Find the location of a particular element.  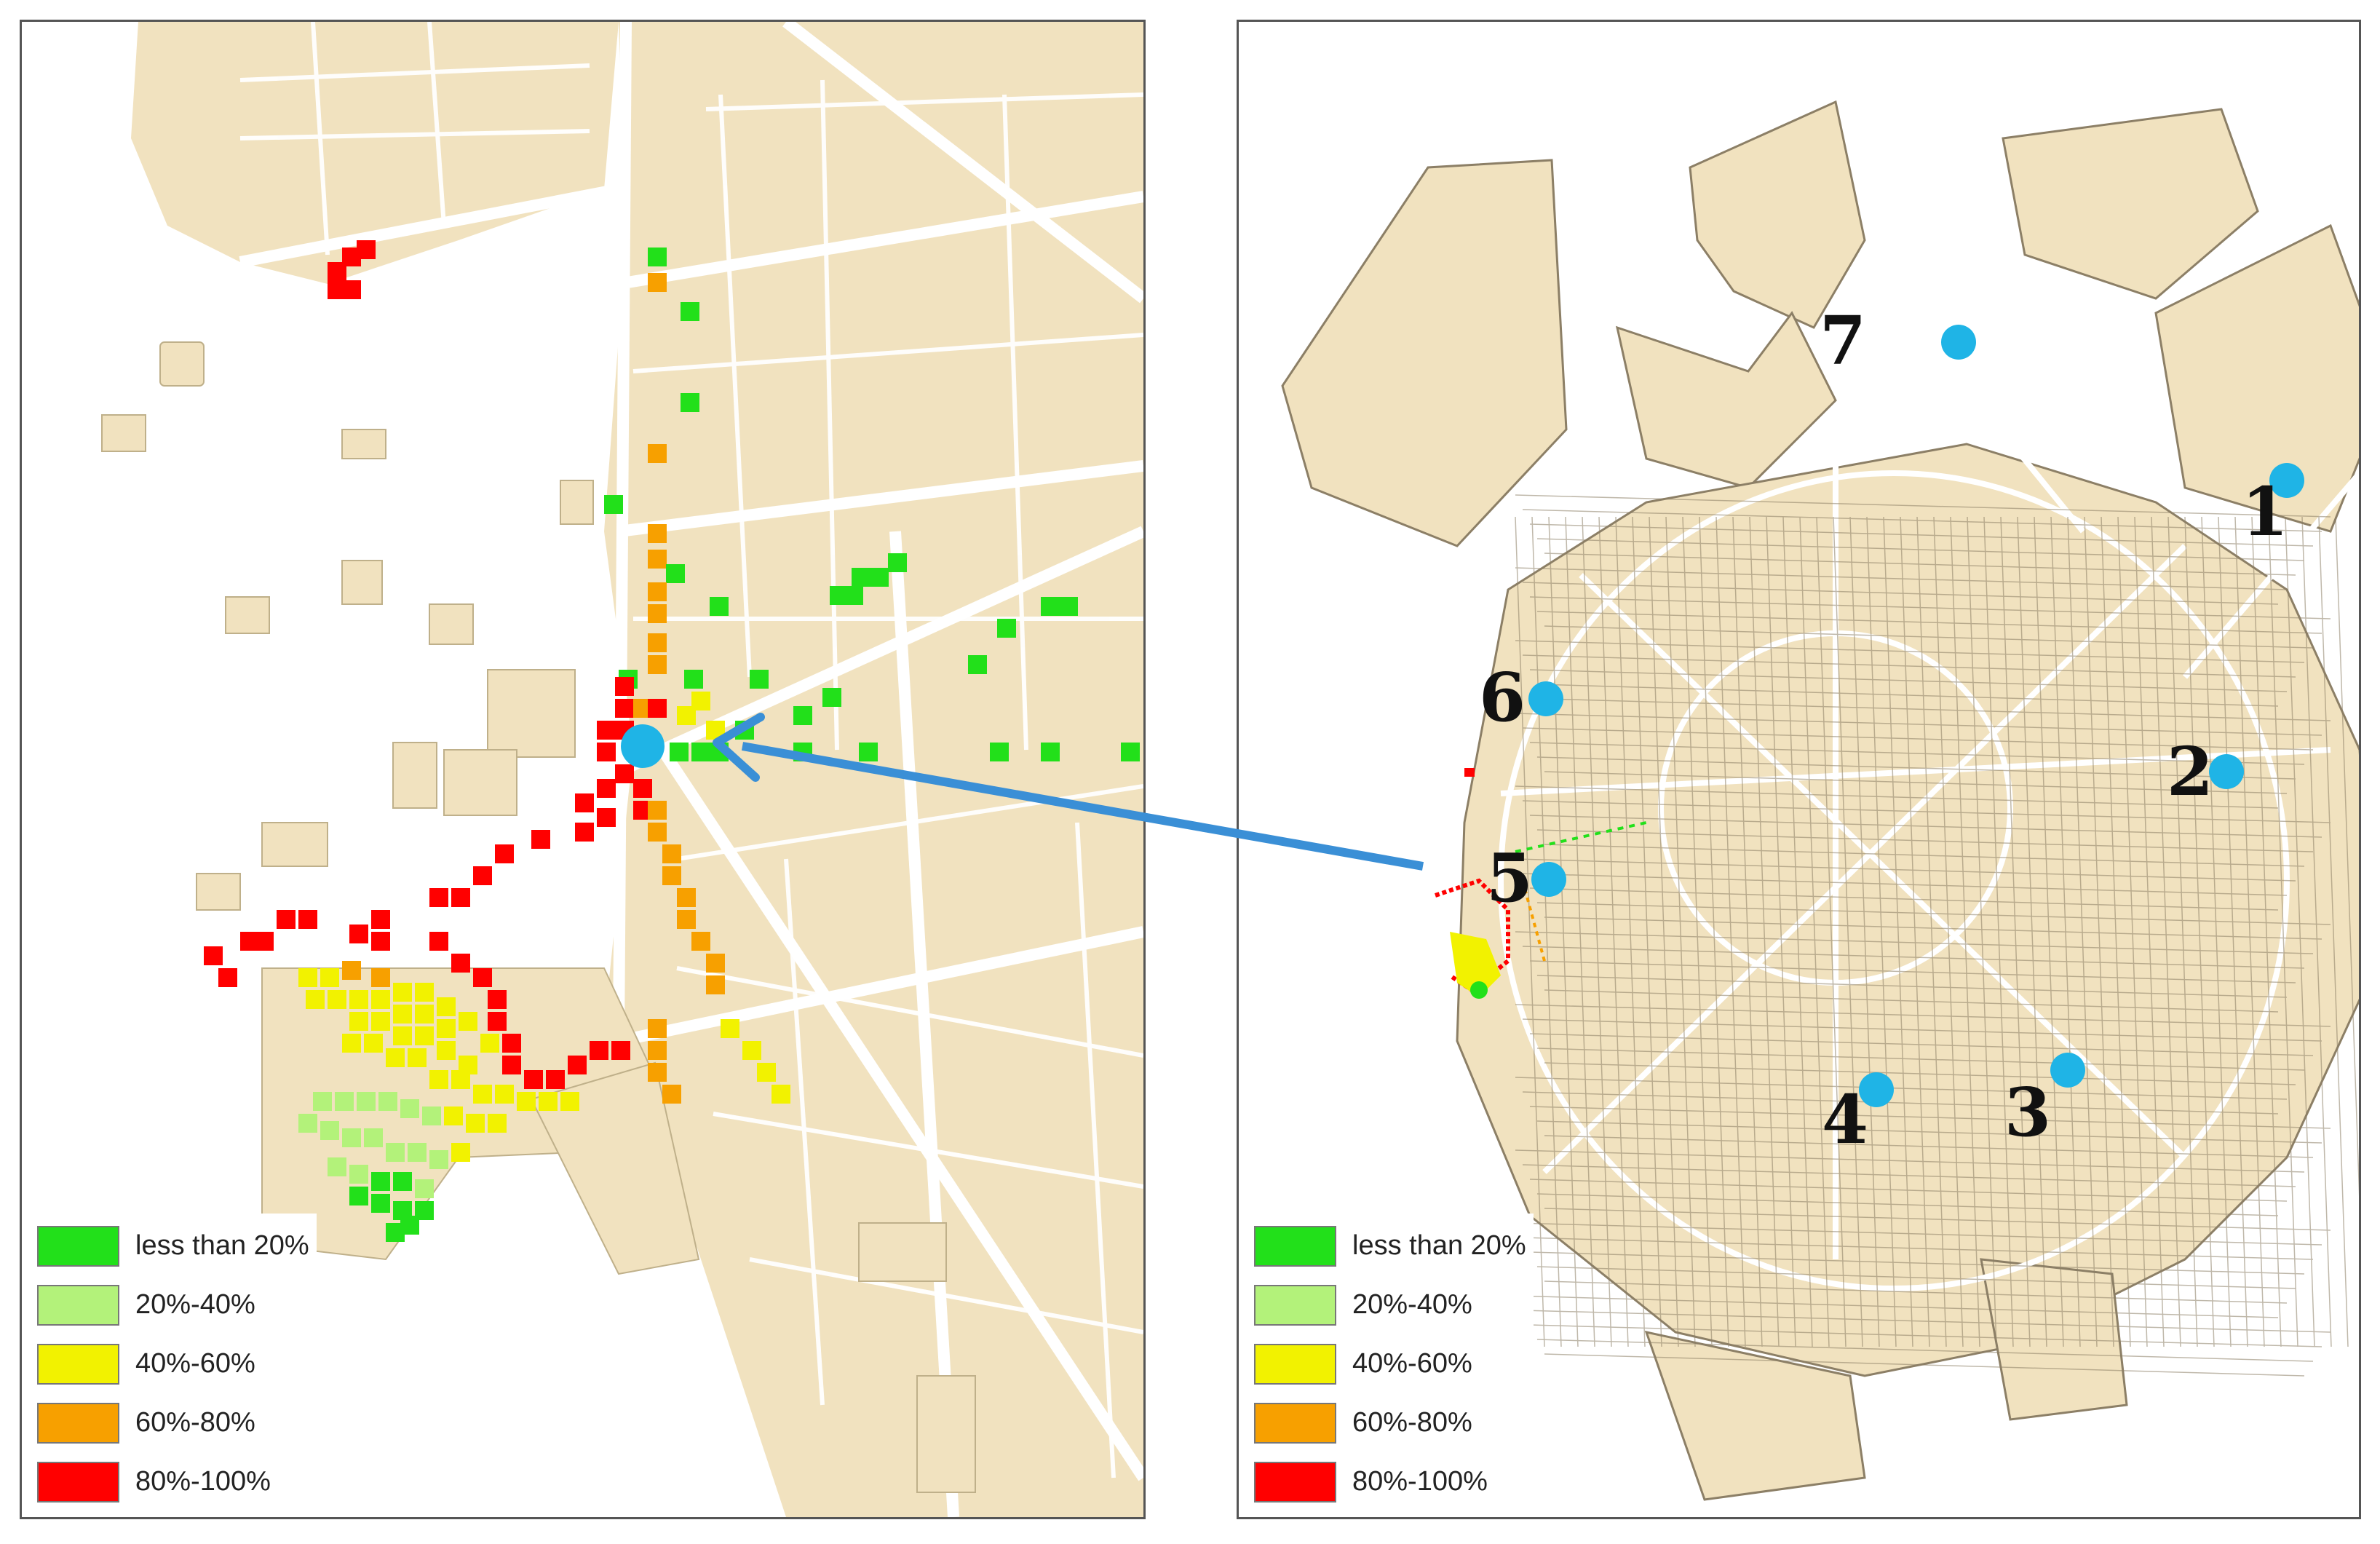

legend-label: 60%-80% is located at coordinates (195, 1422).